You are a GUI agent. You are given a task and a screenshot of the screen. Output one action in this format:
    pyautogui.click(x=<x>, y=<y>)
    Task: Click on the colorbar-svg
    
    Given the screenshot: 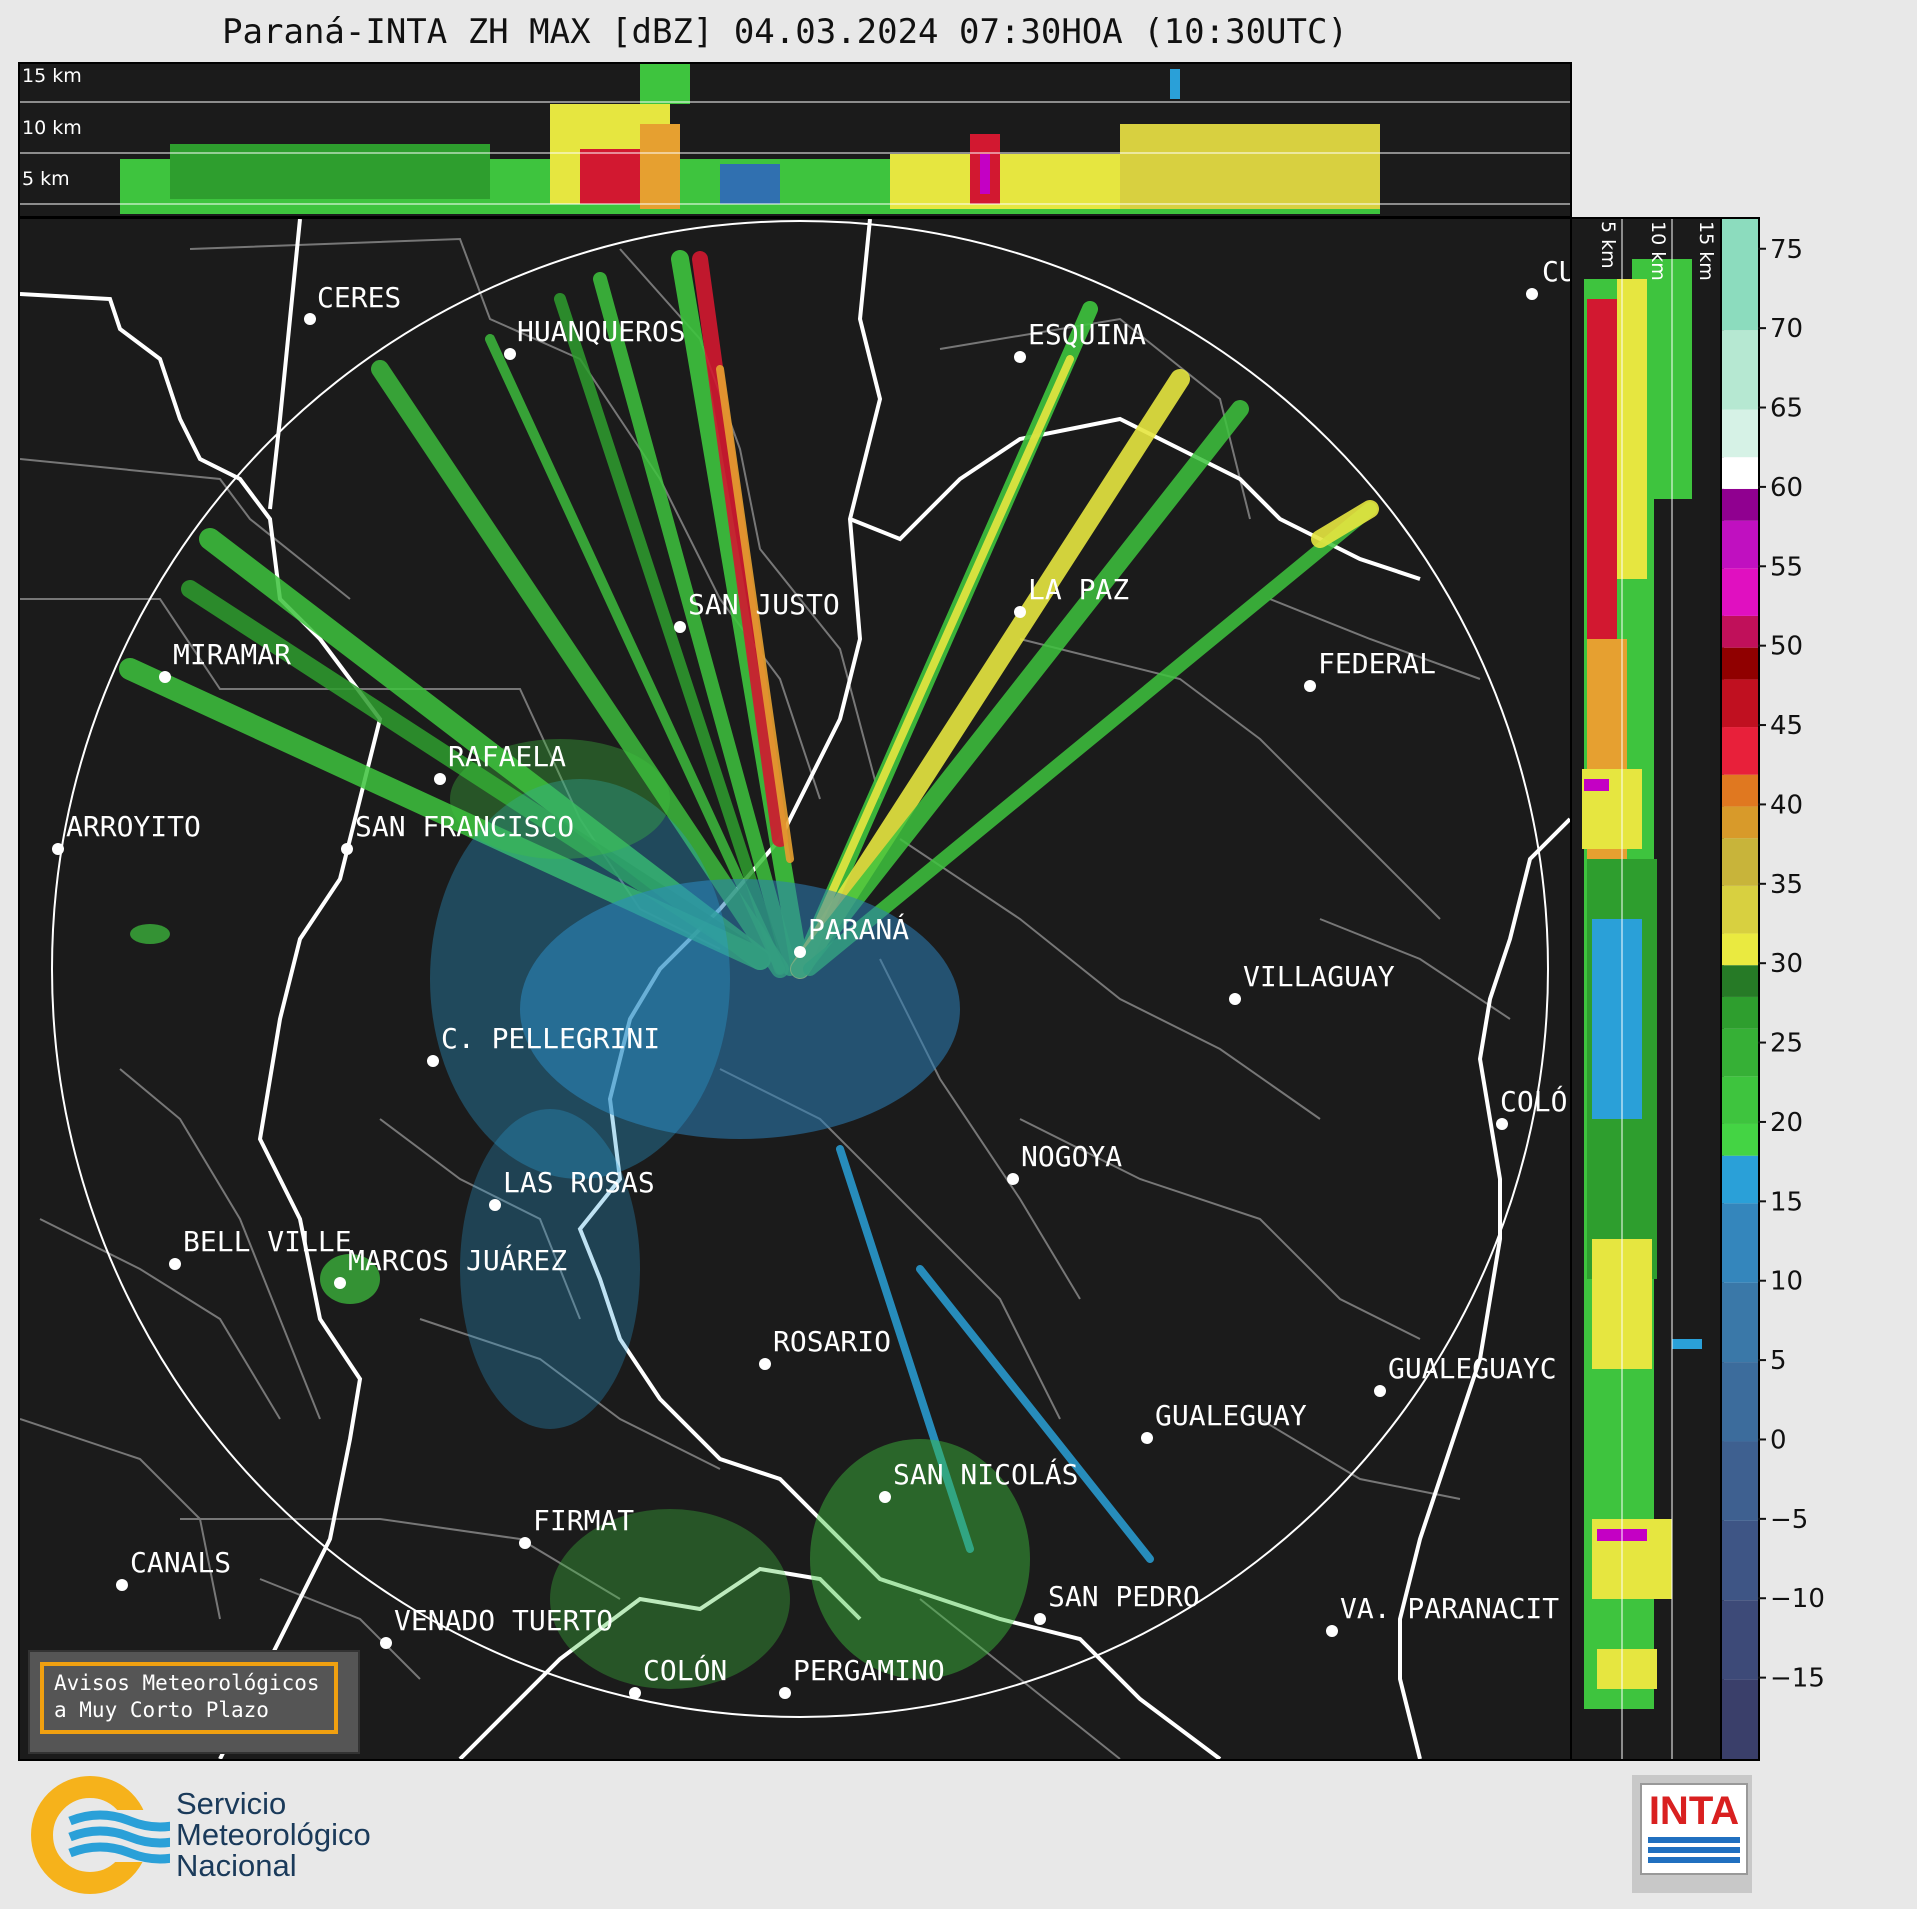 What is the action you would take?
    pyautogui.click(x=1740, y=989)
    